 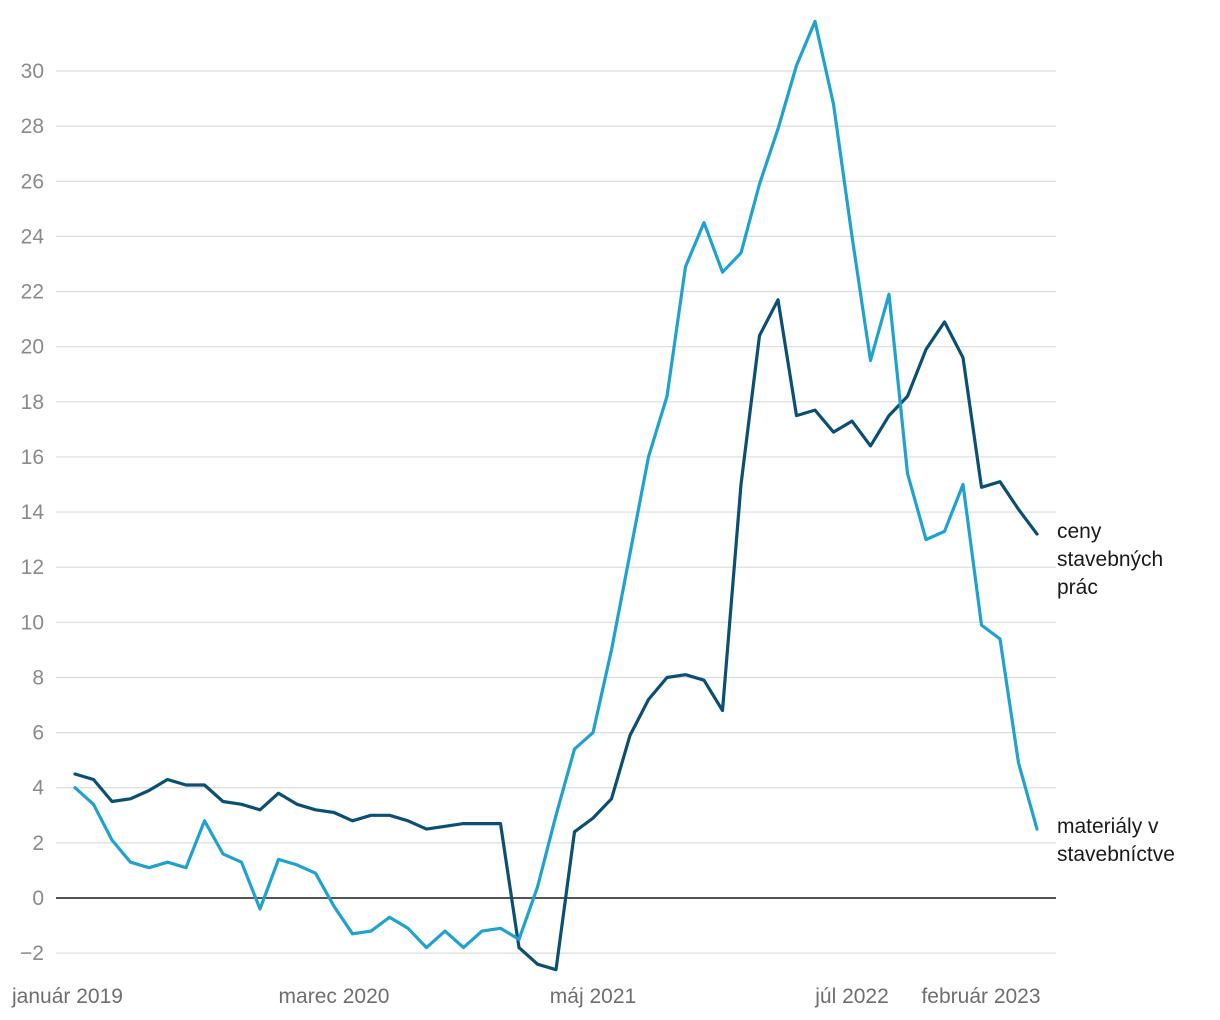 What do you see at coordinates (1079, 531) in the screenshot?
I see `series-label: ceny` at bounding box center [1079, 531].